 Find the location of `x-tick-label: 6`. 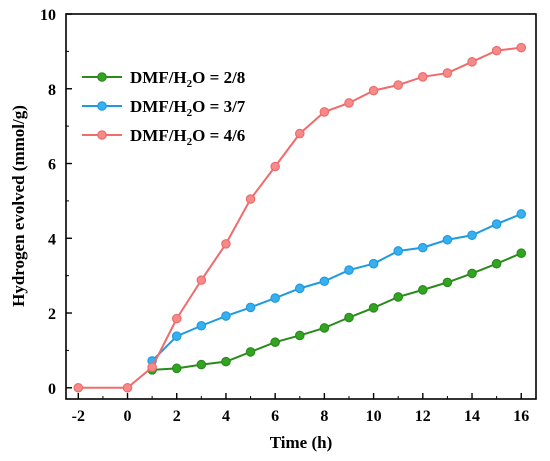

x-tick-label: 6 is located at coordinates (275, 416).